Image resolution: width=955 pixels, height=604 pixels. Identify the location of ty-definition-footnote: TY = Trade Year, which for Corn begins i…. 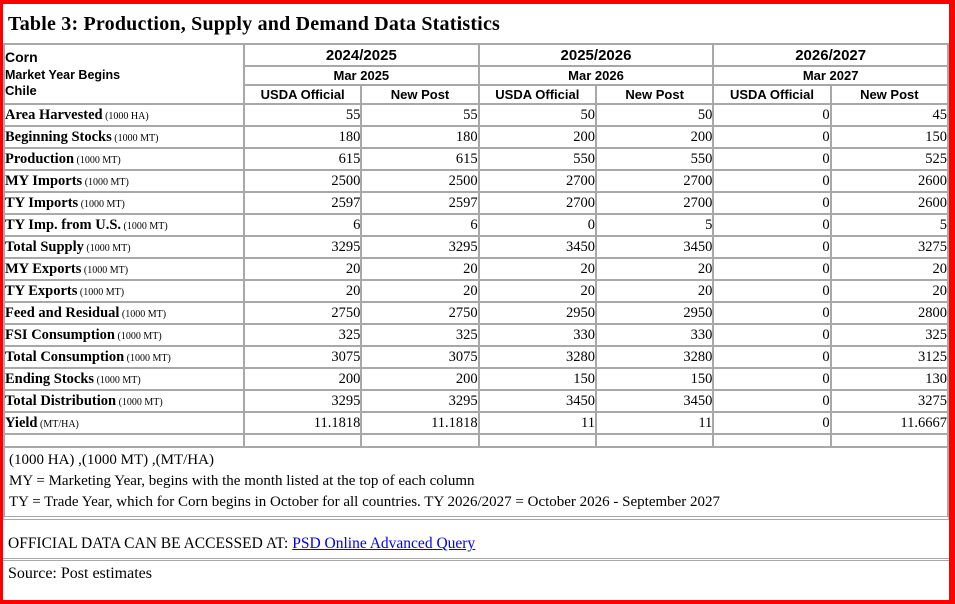
(365, 502).